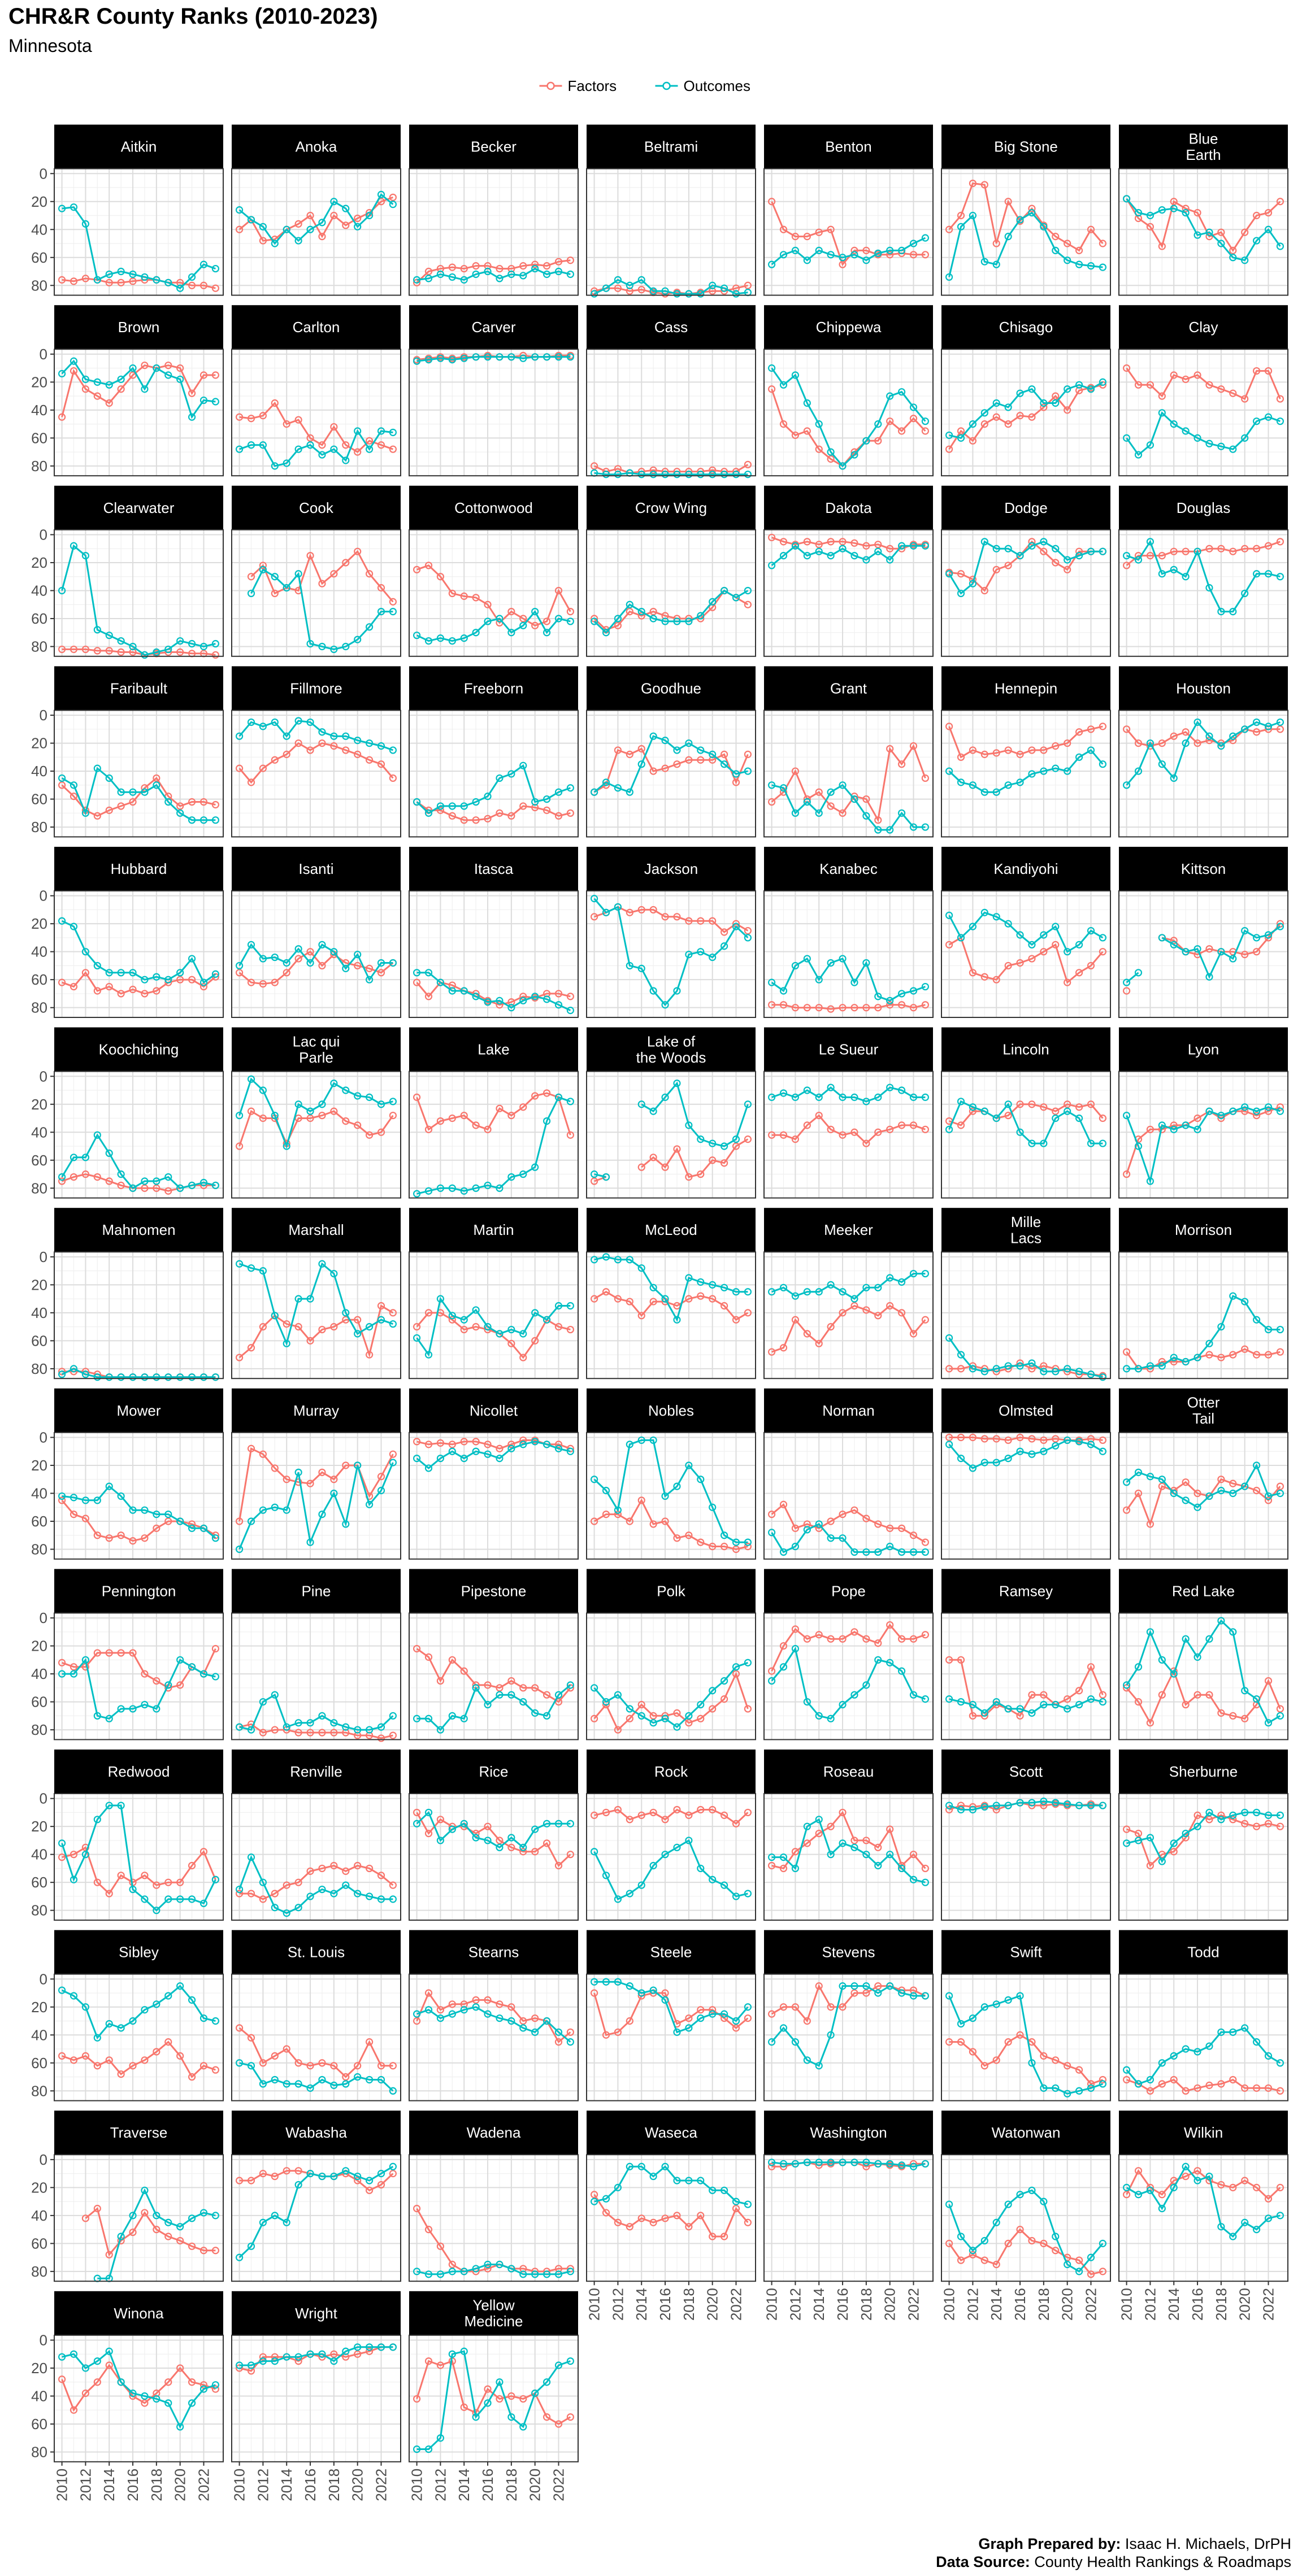 The image size is (1302, 2576). I want to click on panel-title: Rice, so click(493, 1771).